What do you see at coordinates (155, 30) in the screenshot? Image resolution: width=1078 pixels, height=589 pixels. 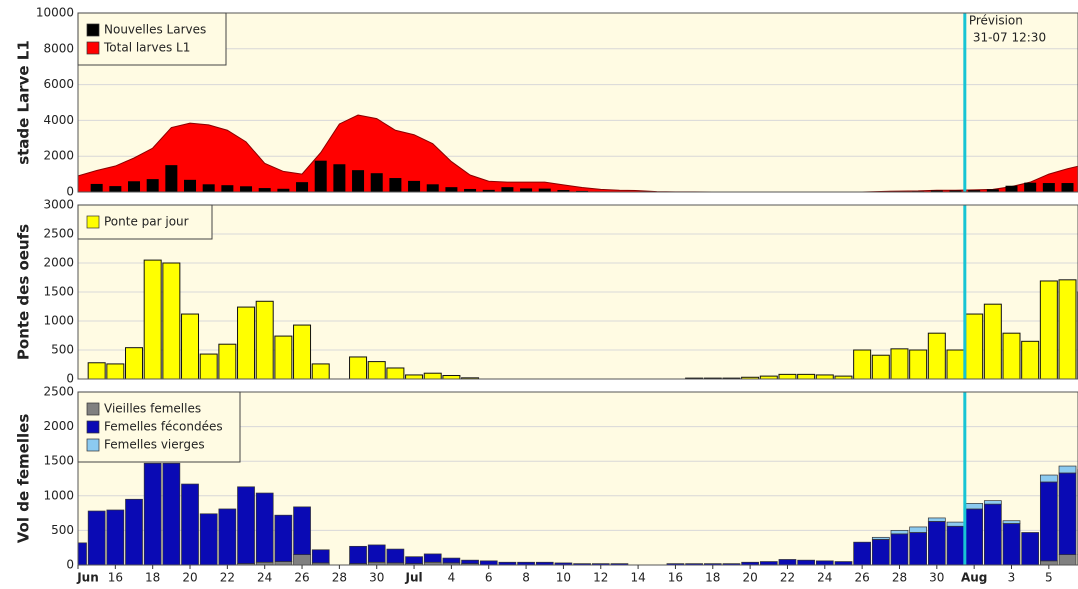 I see `legend-label: Nouvelles Larves` at bounding box center [155, 30].